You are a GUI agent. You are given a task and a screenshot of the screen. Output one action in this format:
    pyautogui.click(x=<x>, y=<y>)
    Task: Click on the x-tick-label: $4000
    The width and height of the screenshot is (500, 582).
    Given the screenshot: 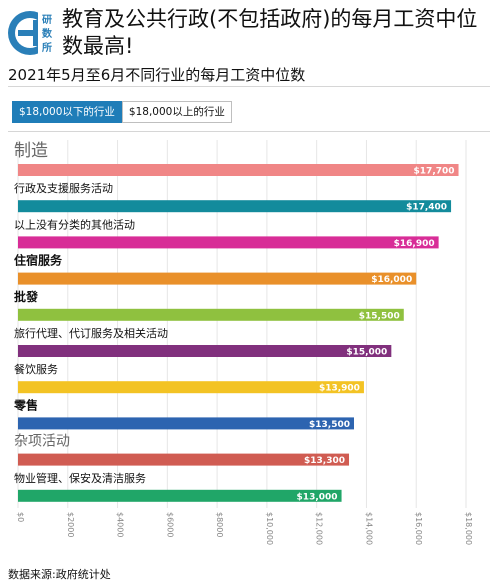 What is the action you would take?
    pyautogui.click(x=120, y=524)
    